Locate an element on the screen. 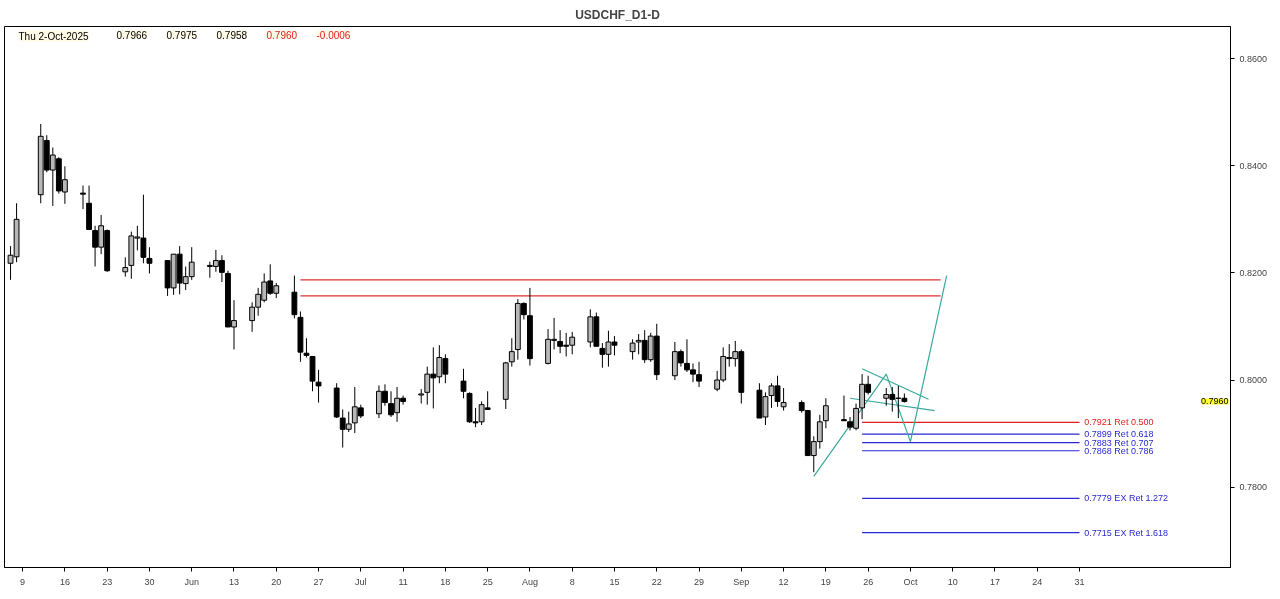  x-tick-label: 24 is located at coordinates (1037, 581).